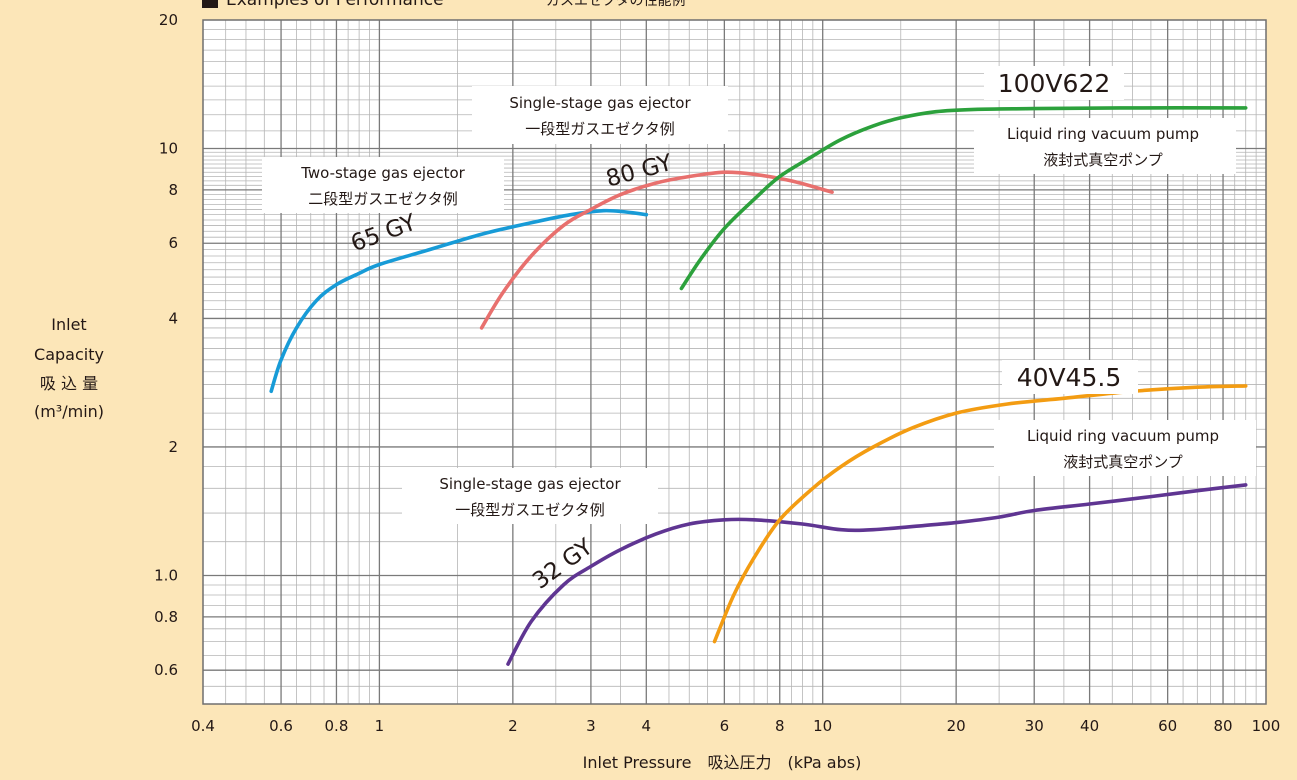 The image size is (1297, 780). I want to click on annotation-box-single-stage-top: Single-stage gas ejector 一段型ガスエゼクタ例, so click(600, 115).